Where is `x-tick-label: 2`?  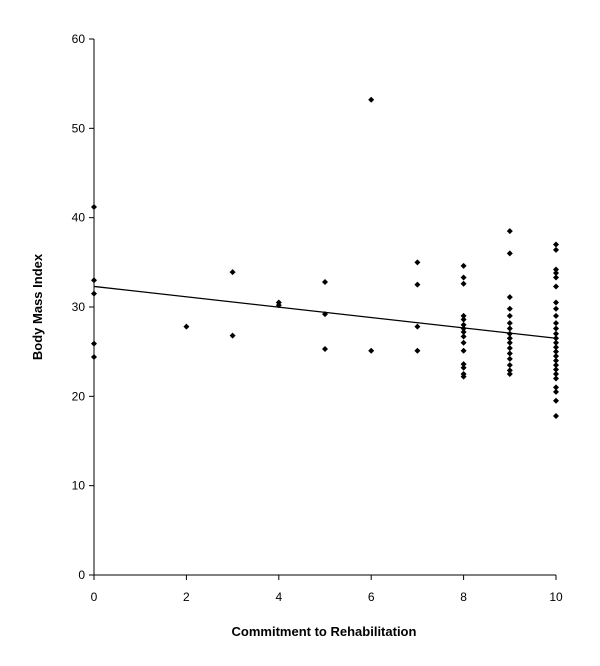
x-tick-label: 2 is located at coordinates (186, 597).